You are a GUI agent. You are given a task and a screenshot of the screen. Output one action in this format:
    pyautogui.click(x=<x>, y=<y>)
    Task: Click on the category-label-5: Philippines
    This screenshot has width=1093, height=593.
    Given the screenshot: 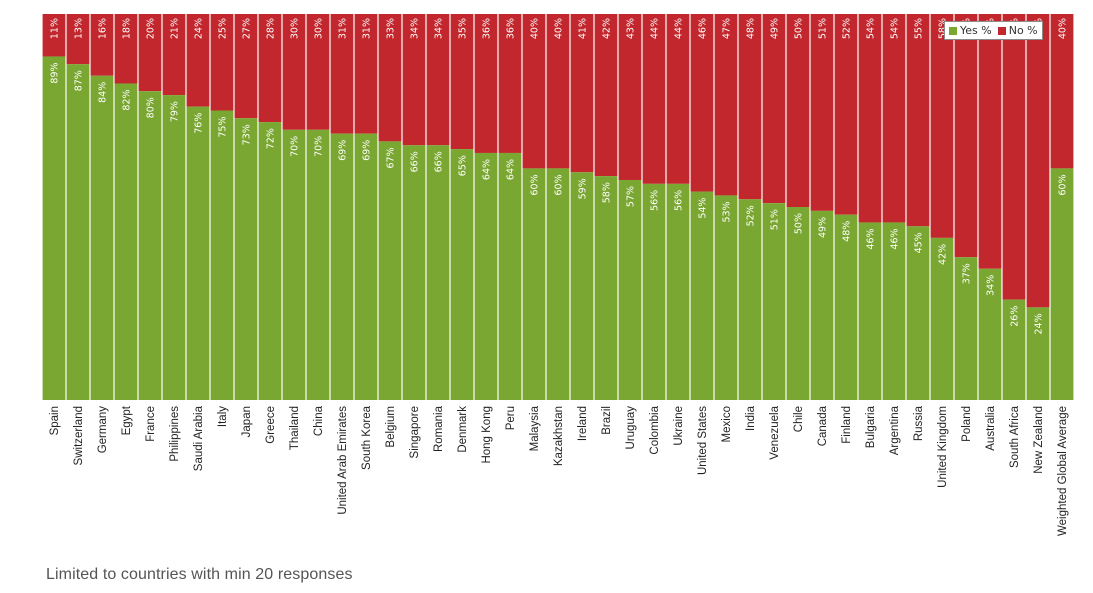 What is the action you would take?
    pyautogui.click(x=175, y=434)
    